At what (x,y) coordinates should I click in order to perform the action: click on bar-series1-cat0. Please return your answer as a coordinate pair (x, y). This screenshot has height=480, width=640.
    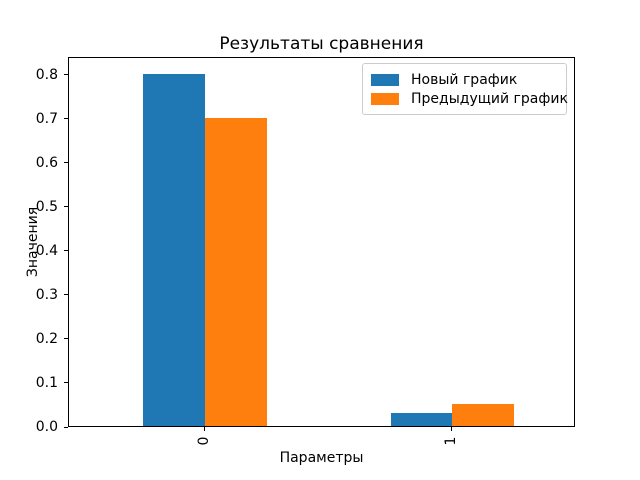
    Looking at the image, I should click on (236, 271).